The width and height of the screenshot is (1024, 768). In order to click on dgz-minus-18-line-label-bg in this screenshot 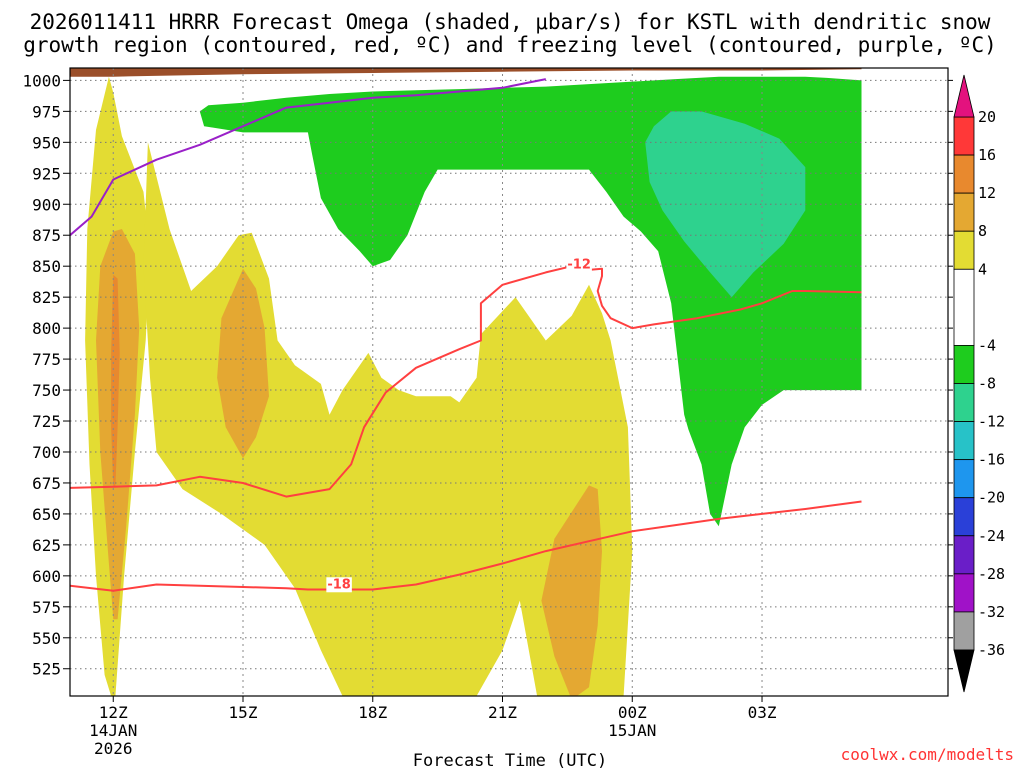, I will do `click(339, 585)`.